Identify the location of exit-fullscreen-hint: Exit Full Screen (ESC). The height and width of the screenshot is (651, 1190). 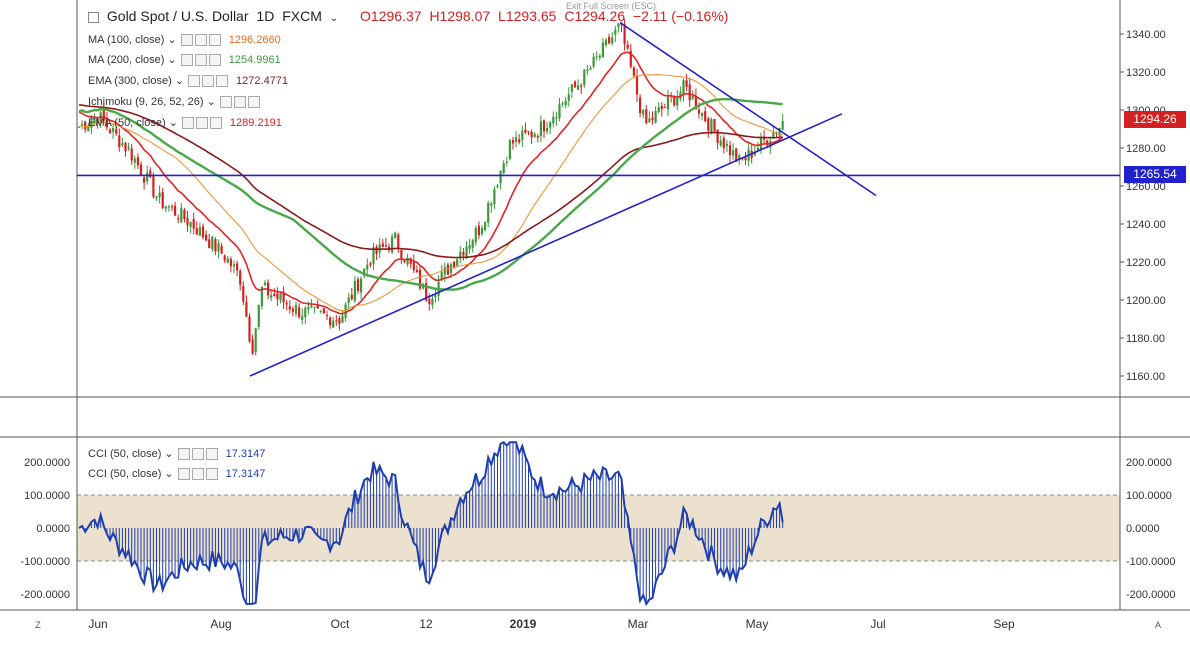
(611, 6).